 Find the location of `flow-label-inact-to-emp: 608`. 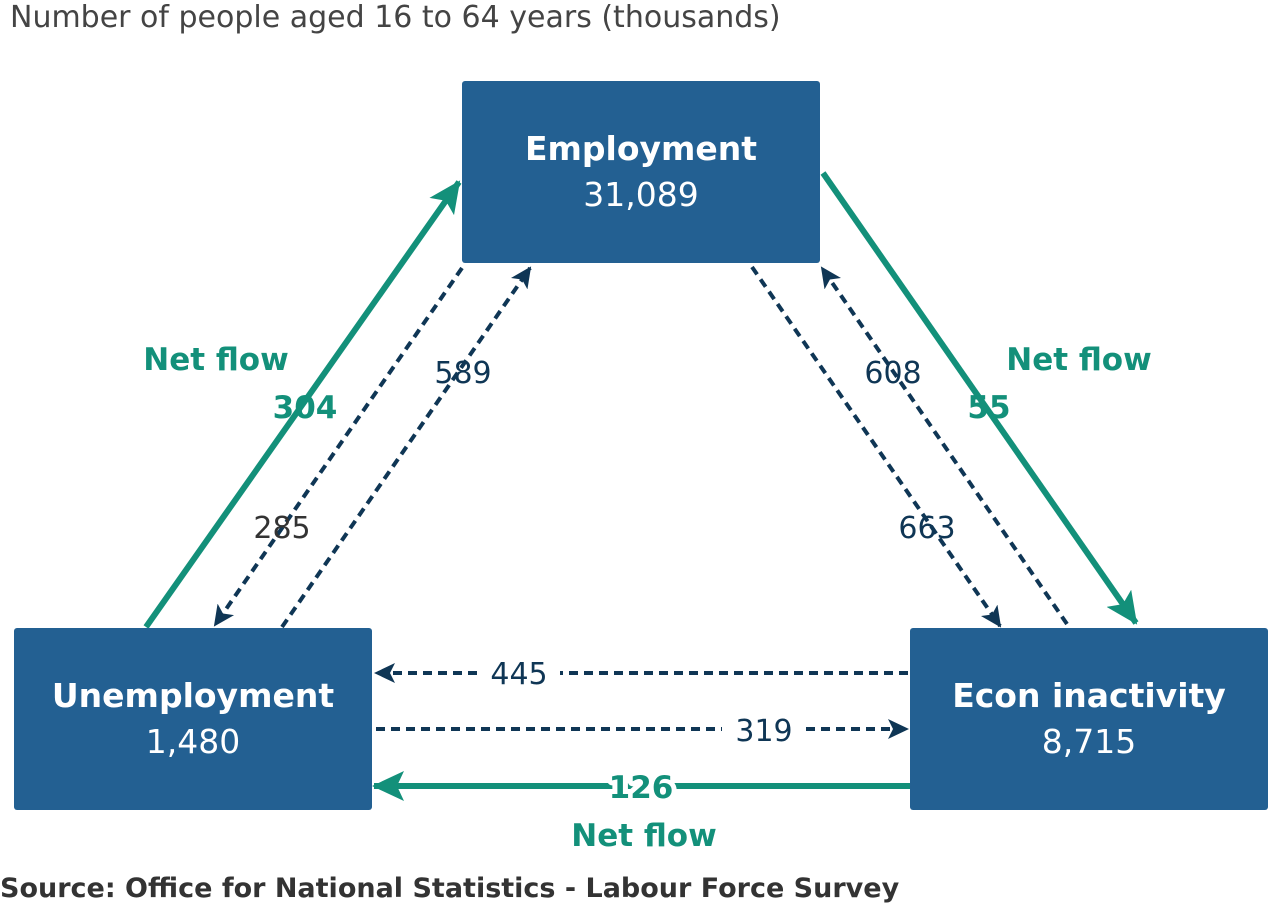

flow-label-inact-to-emp: 608 is located at coordinates (892, 373).